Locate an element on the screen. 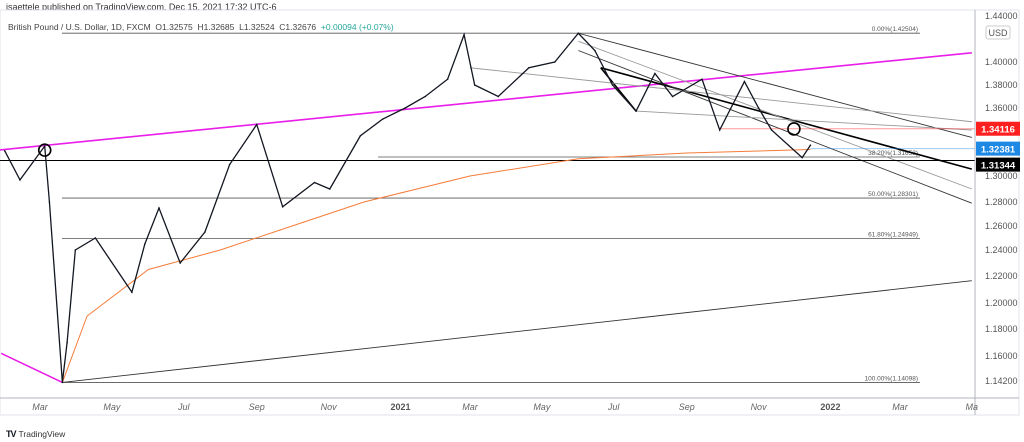  logo-text: TradingView is located at coordinates (42, 434).